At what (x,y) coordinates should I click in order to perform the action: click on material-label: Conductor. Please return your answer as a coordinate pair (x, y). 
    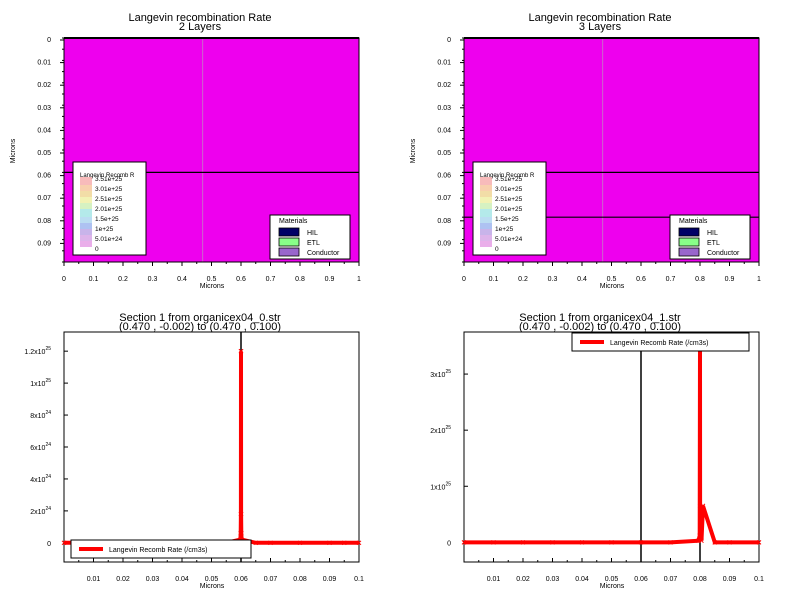
    Looking at the image, I should click on (723, 253).